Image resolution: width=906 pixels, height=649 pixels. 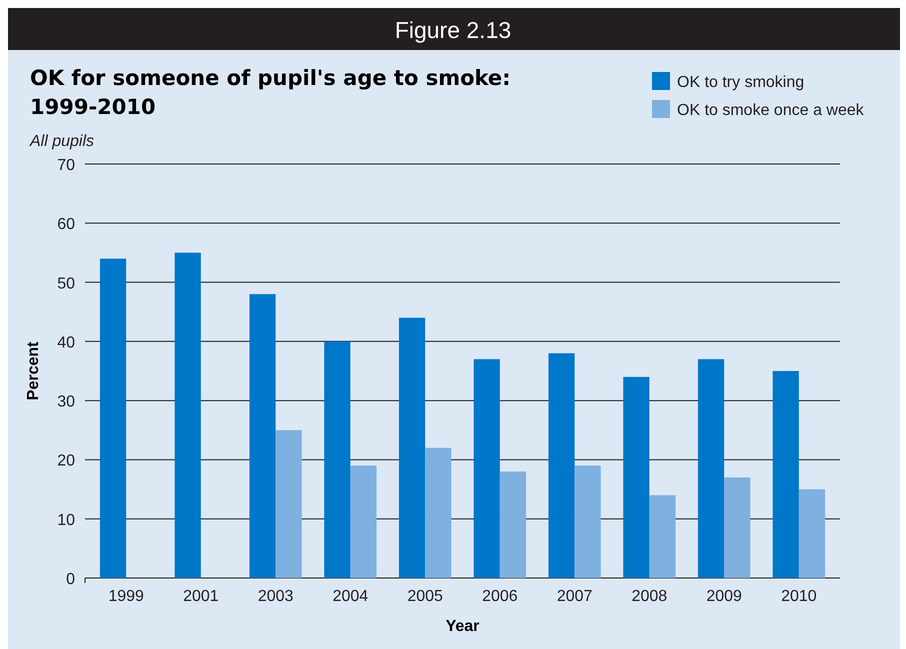 I want to click on y-tick-label: 50, so click(x=66, y=283).